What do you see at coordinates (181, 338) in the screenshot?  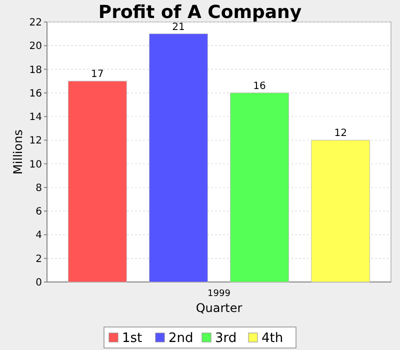 I see `legend-label: 2nd` at bounding box center [181, 338].